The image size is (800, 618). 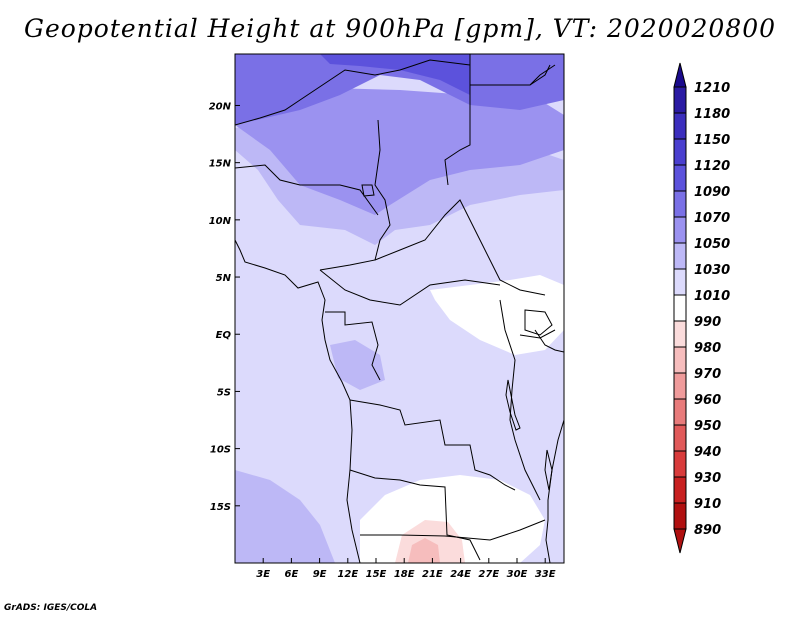 What do you see at coordinates (707, 504) in the screenshot?
I see `colorbar-label: 910` at bounding box center [707, 504].